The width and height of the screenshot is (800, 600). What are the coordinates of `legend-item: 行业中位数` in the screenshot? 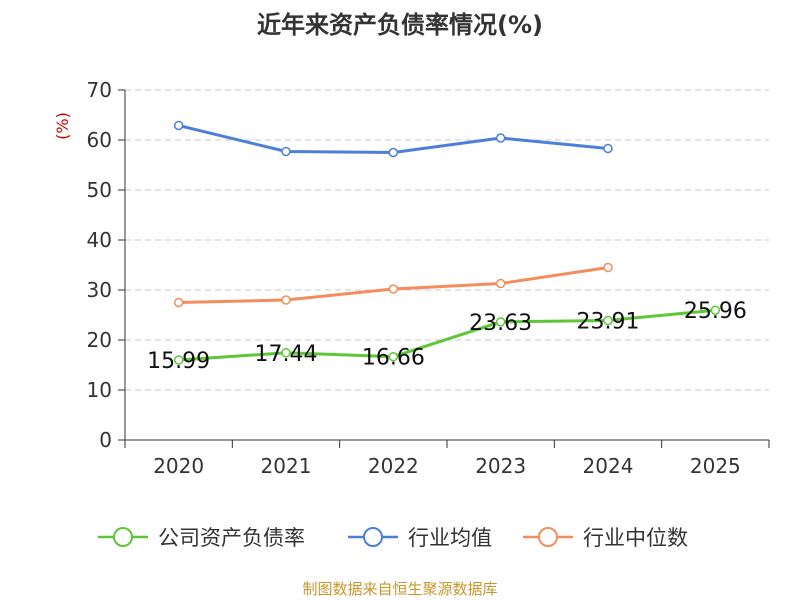 It's located at (605, 538).